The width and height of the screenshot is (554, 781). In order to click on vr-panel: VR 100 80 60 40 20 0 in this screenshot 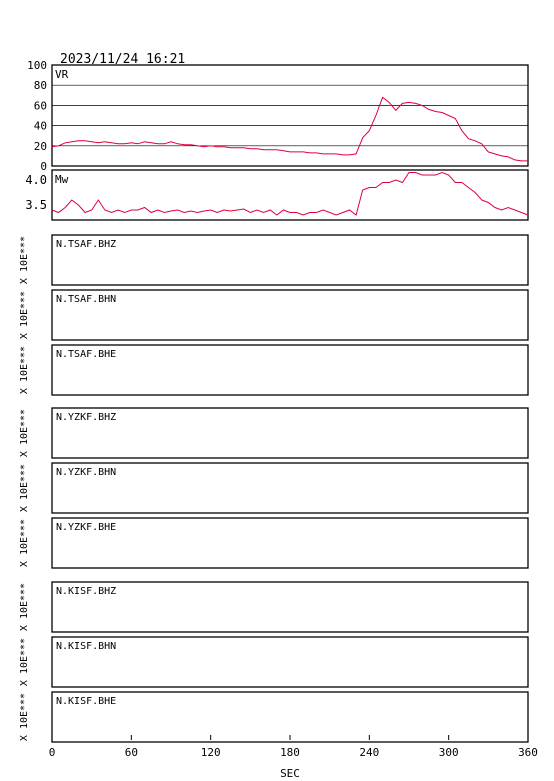, I will do `click(278, 116)`.